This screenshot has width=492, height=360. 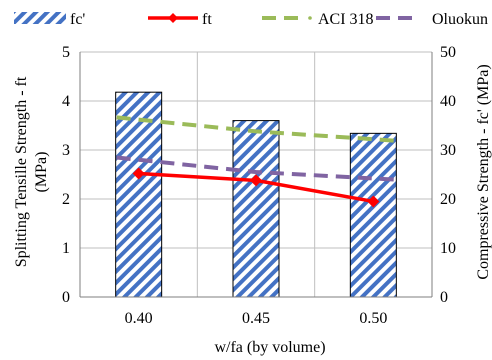 I want to click on left-tick-label: 3, so click(x=66, y=150).